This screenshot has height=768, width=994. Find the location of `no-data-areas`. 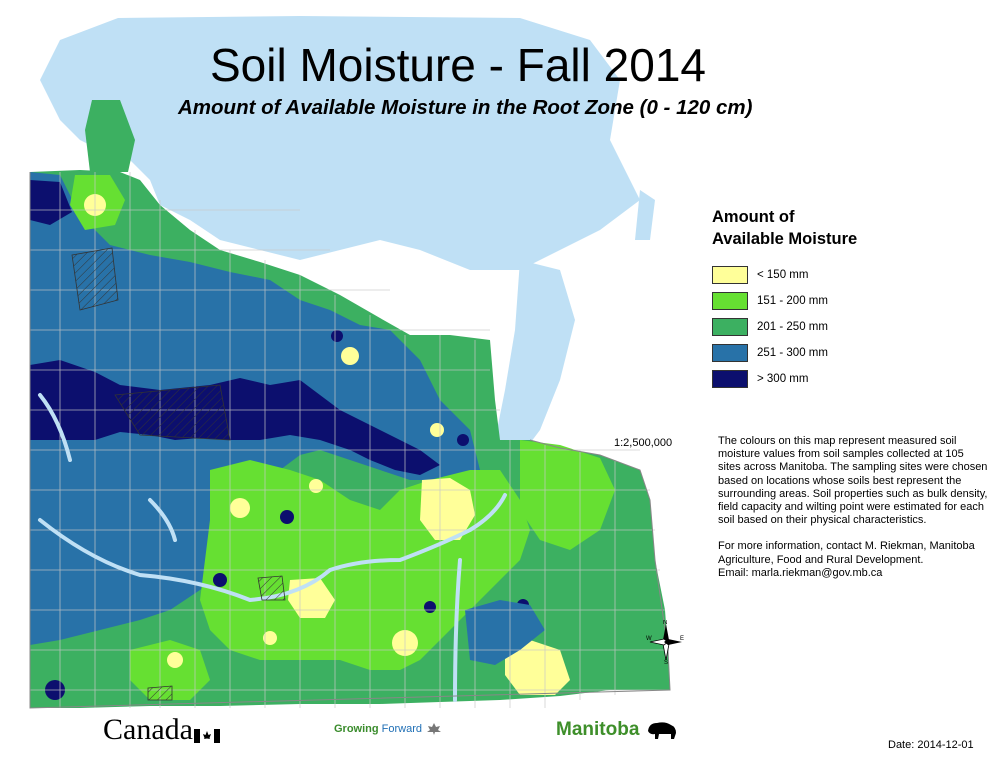

no-data-areas is located at coordinates (178, 474).